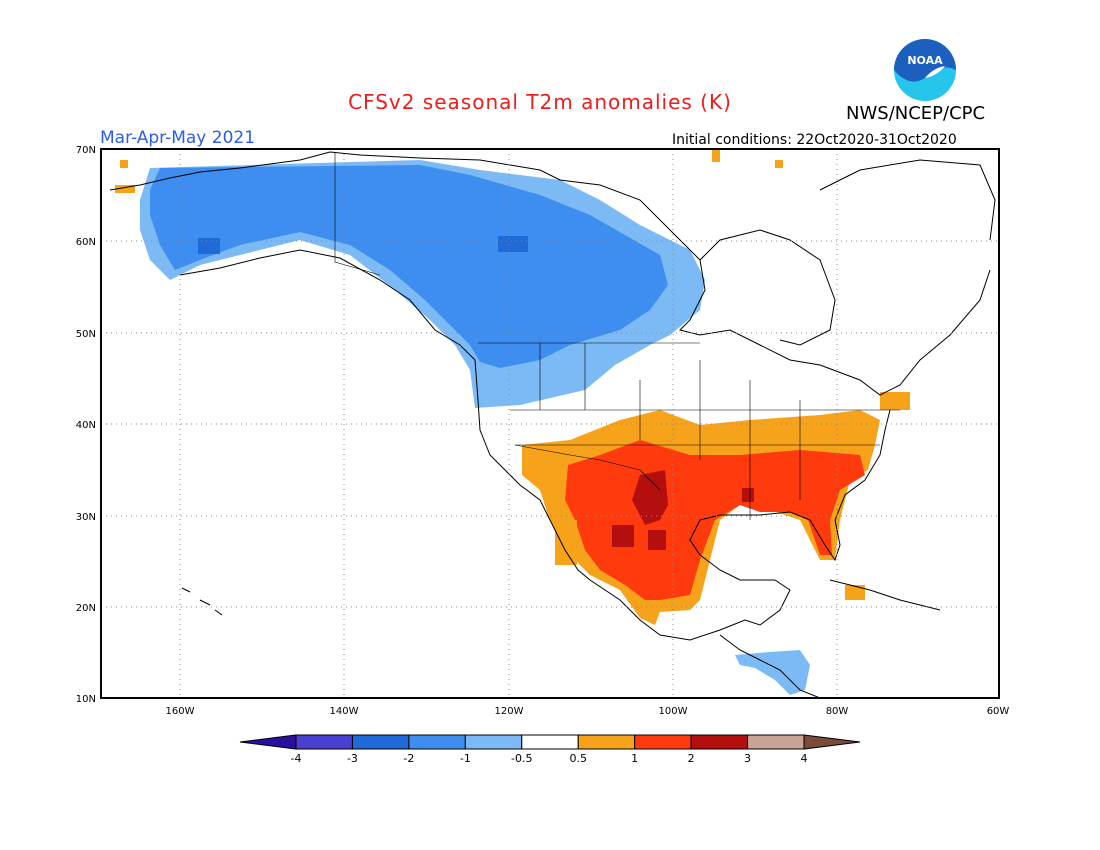 Image resolution: width=1100 pixels, height=850 pixels. I want to click on lon-label: 140W, so click(344, 711).